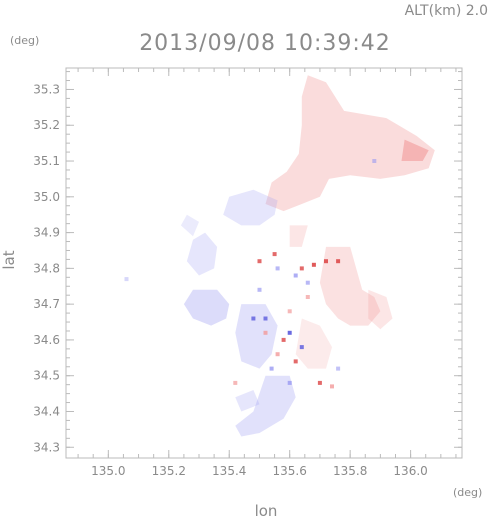 Image resolution: width=491 pixels, height=521 pixels. I want to click on y-tick-label: 34.7, so click(46, 304).